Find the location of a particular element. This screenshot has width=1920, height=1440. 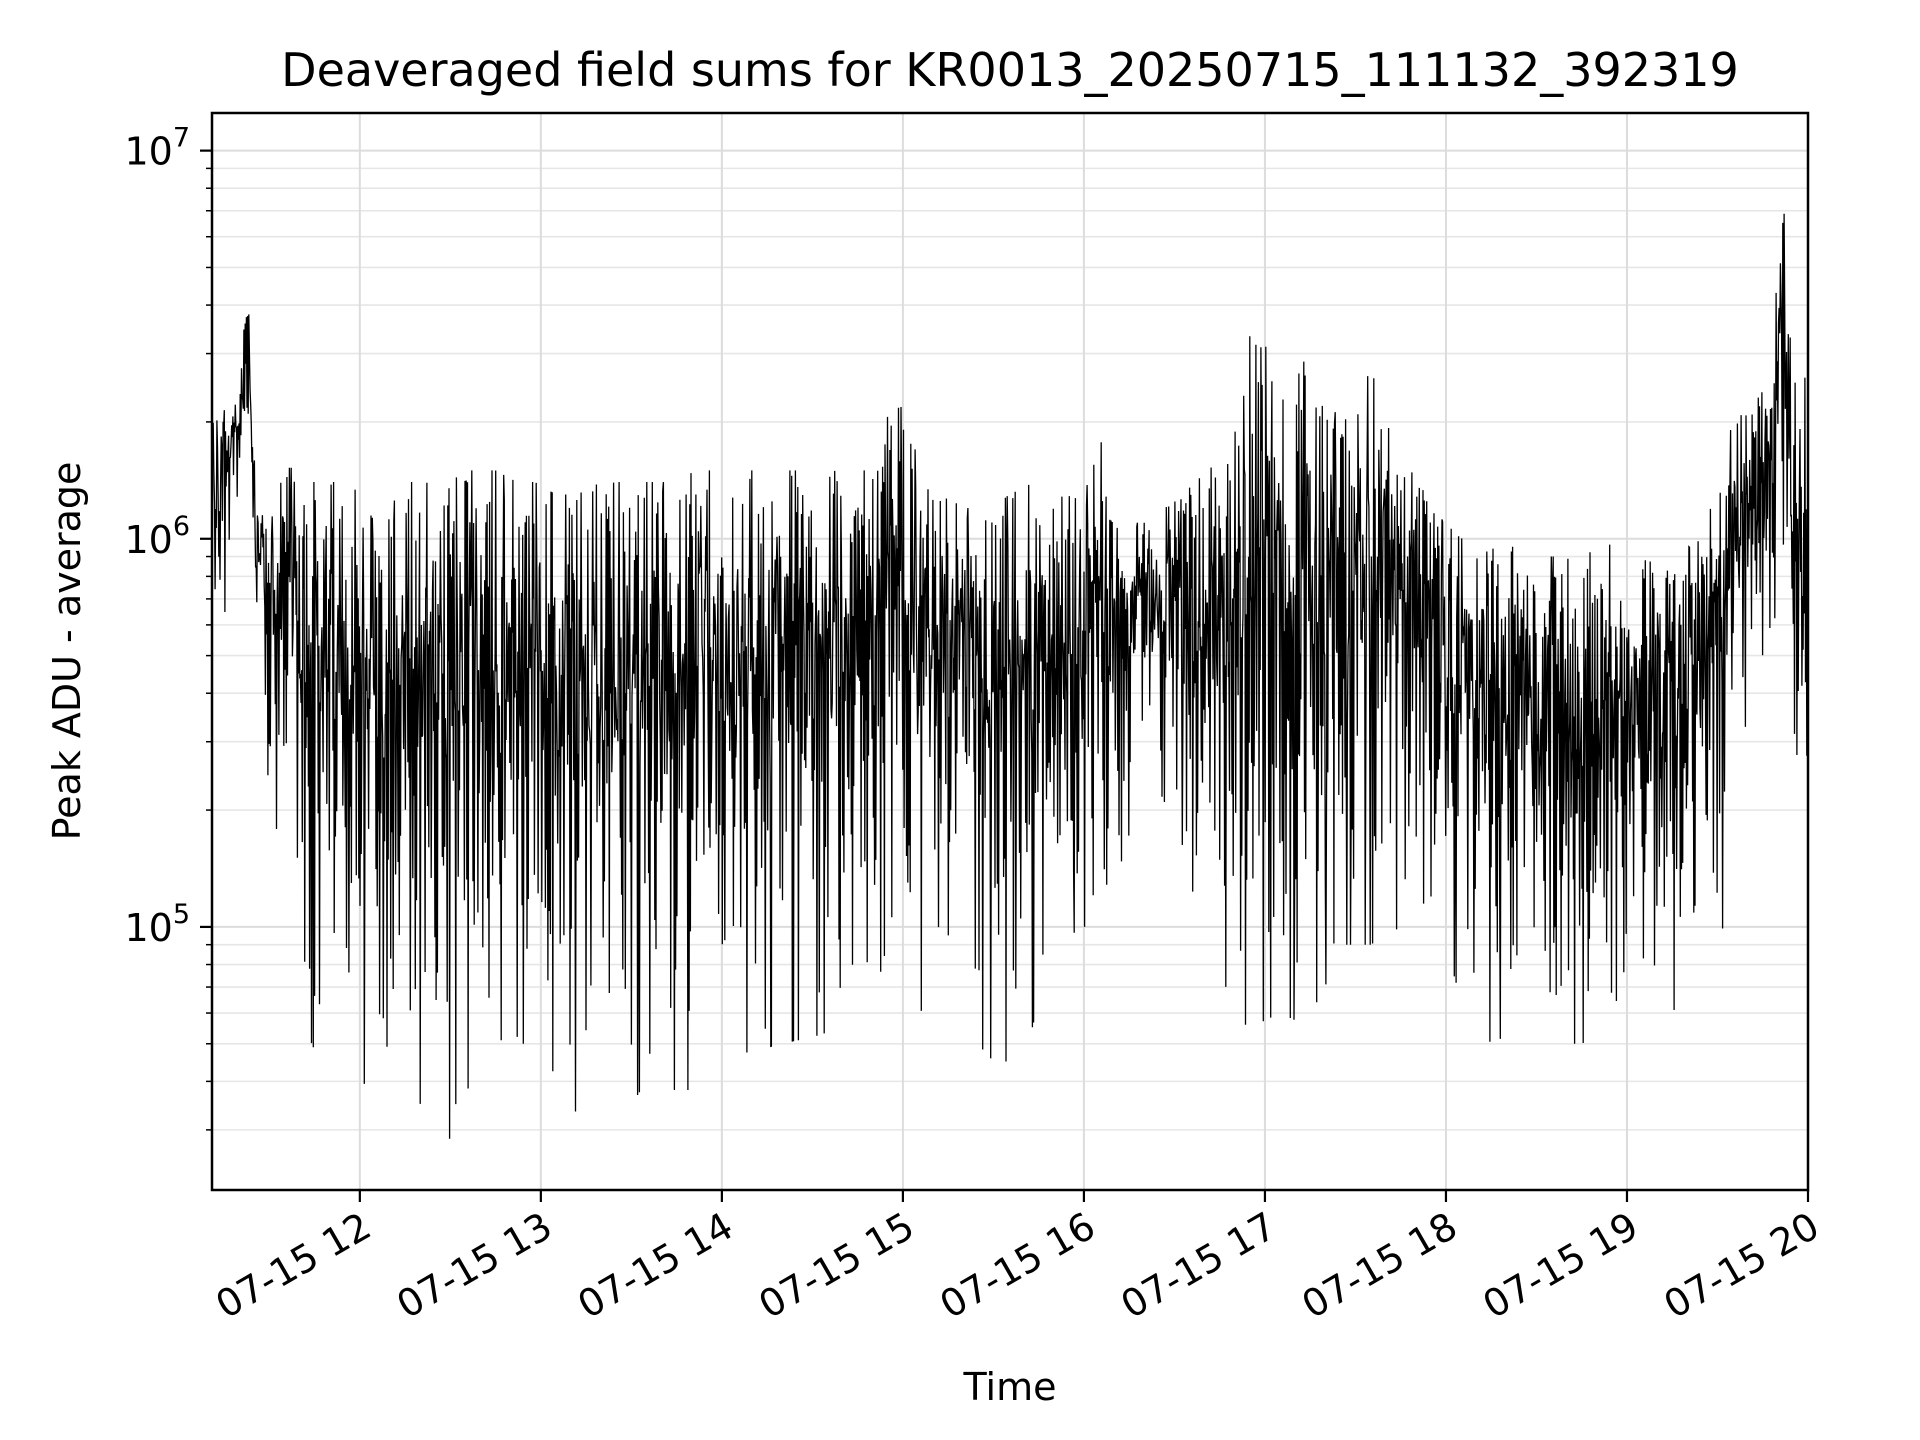

y-tick-label: 10⁶ is located at coordinates (157, 536).